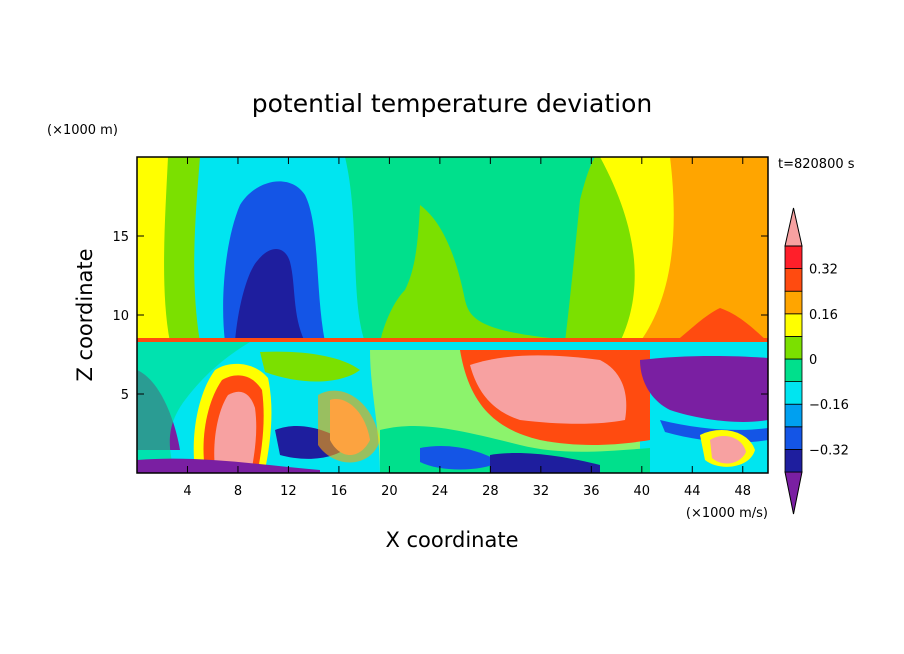 This screenshot has width=904, height=654. What do you see at coordinates (235, 429) in the screenshot?
I see `region-lower-pink-column` at bounding box center [235, 429].